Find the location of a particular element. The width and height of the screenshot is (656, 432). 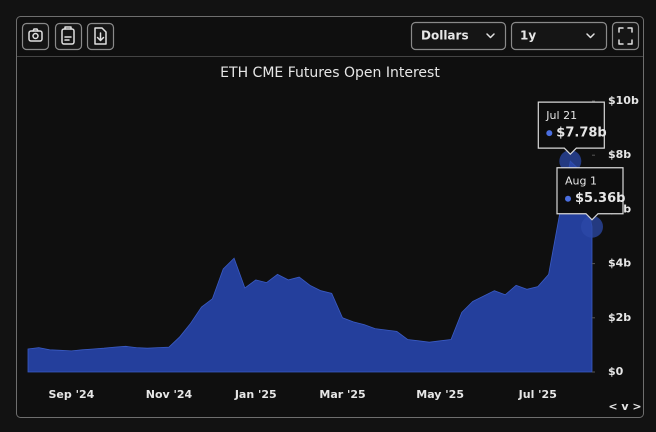

download-button is located at coordinates (100, 36).